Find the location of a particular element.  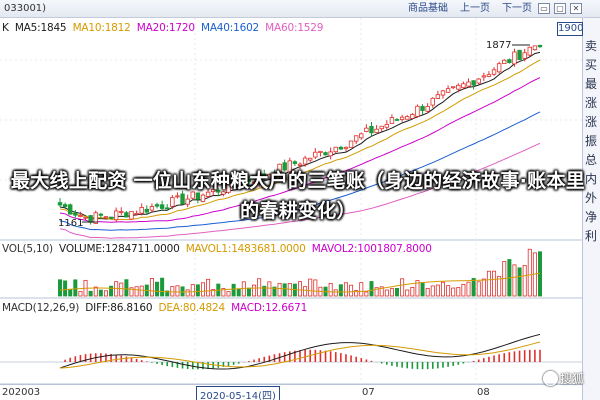

side-label-change: 涨 is located at coordinates (591, 103).